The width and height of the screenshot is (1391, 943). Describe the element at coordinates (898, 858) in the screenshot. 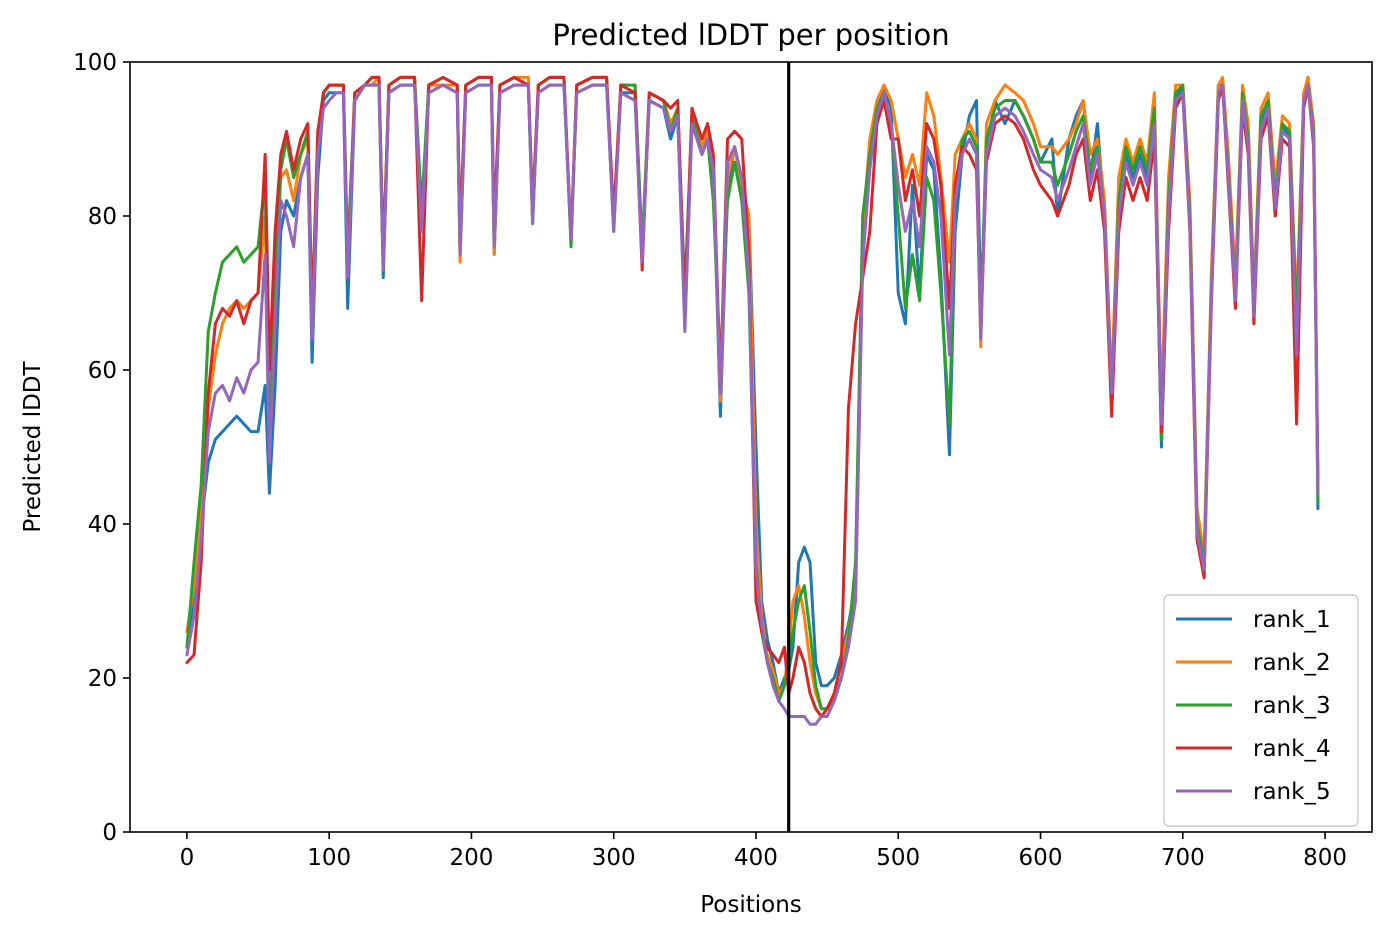

I see `x-tick-label: 500` at that location.